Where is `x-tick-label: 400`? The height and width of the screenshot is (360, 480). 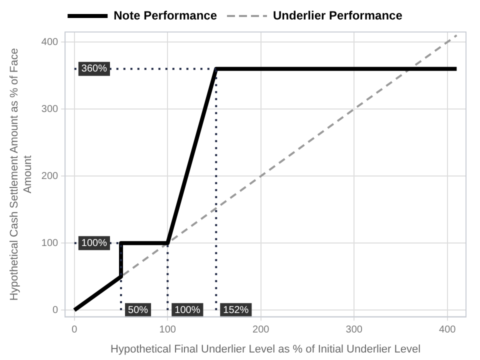
x-tick-label: 400 is located at coordinates (447, 330).